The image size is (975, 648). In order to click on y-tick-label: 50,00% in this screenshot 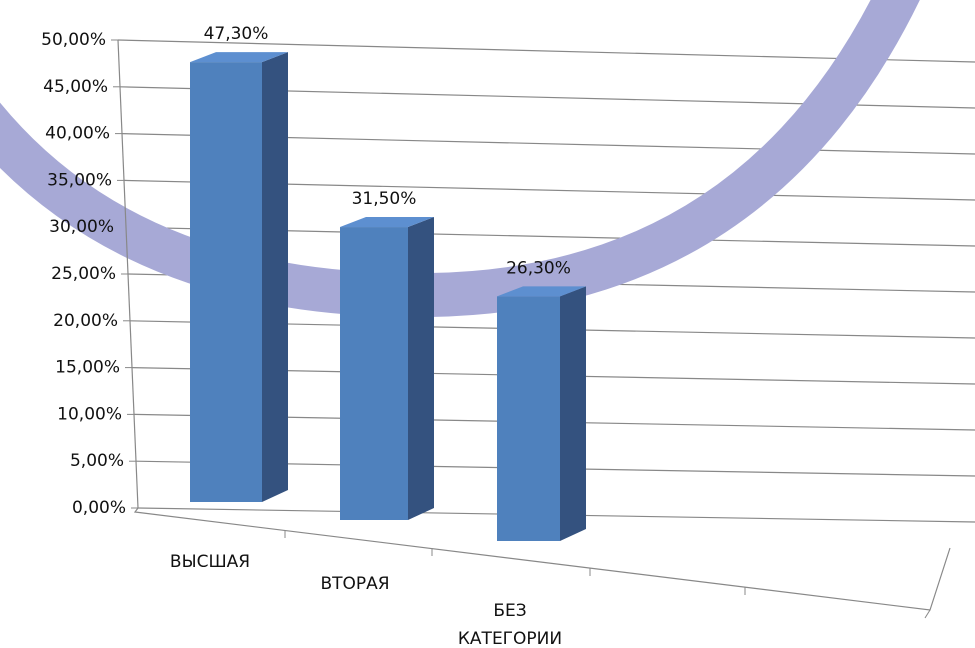, I will do `click(73, 40)`.